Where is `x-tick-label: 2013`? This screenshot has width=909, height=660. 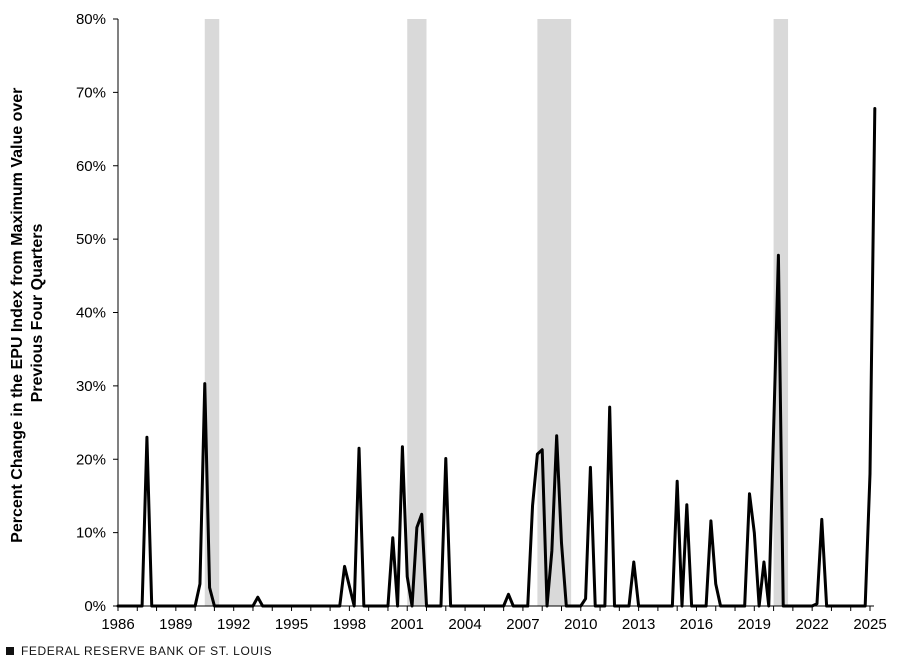
x-tick-label: 2013 is located at coordinates (638, 624).